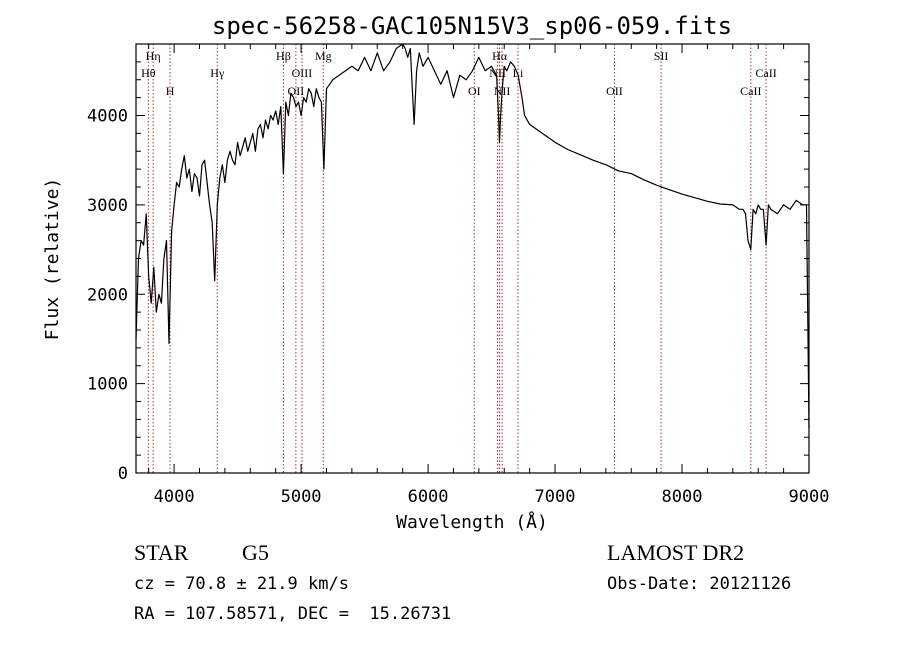 This screenshot has height=649, width=900. Describe the element at coordinates (255, 552) in the screenshot. I see `object-subclass: G5` at that location.